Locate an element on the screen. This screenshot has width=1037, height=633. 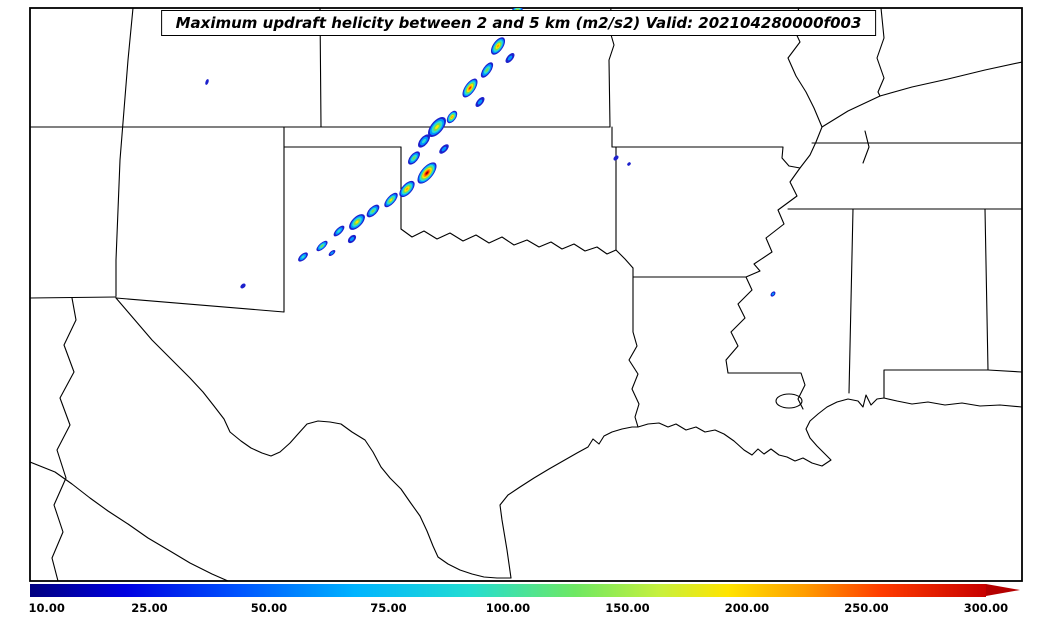
colorbar-tick-label: 300.00 is located at coordinates (986, 608).